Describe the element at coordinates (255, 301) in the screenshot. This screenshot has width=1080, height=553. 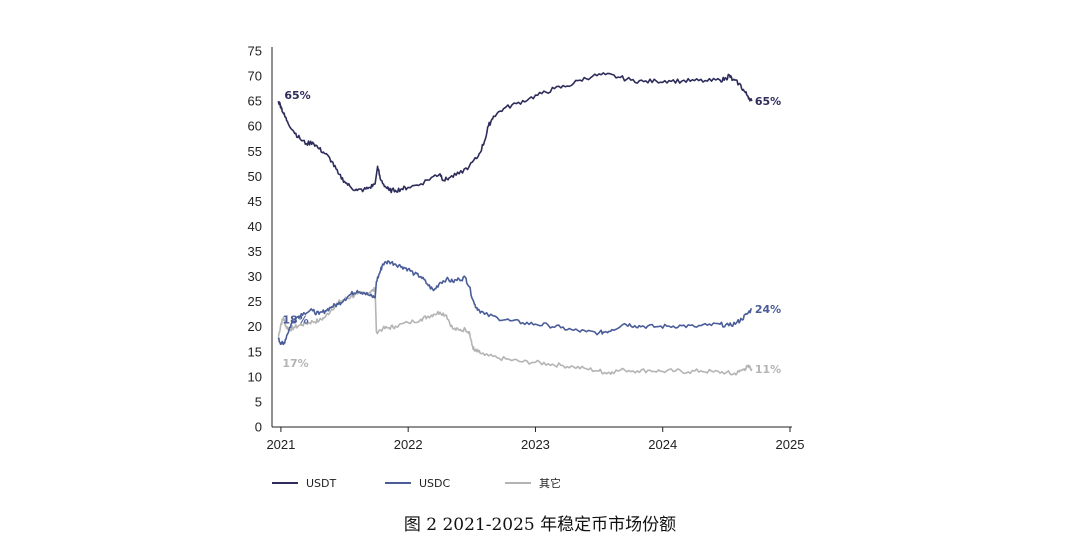
I see `y-tick-label: 25` at that location.